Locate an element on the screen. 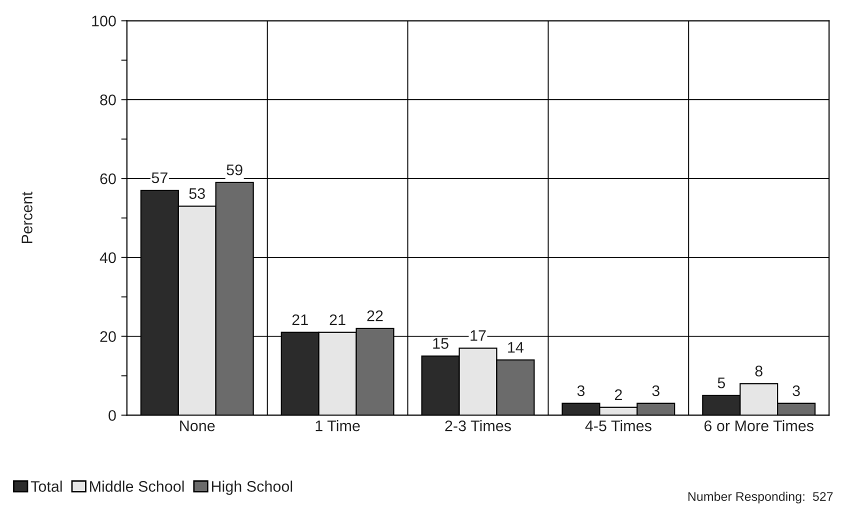 This screenshot has height=519, width=846. x-tick-label: 1 Time is located at coordinates (338, 426).